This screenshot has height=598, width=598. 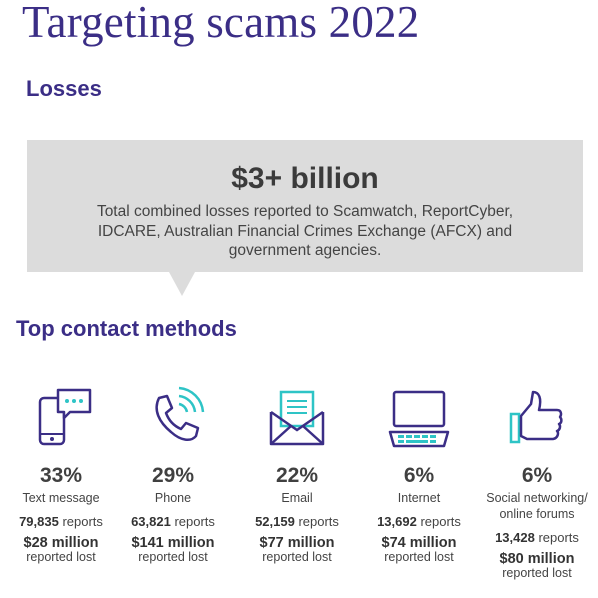 What do you see at coordinates (61, 521) in the screenshot?
I see `method-reports: 79,835 reports` at bounding box center [61, 521].